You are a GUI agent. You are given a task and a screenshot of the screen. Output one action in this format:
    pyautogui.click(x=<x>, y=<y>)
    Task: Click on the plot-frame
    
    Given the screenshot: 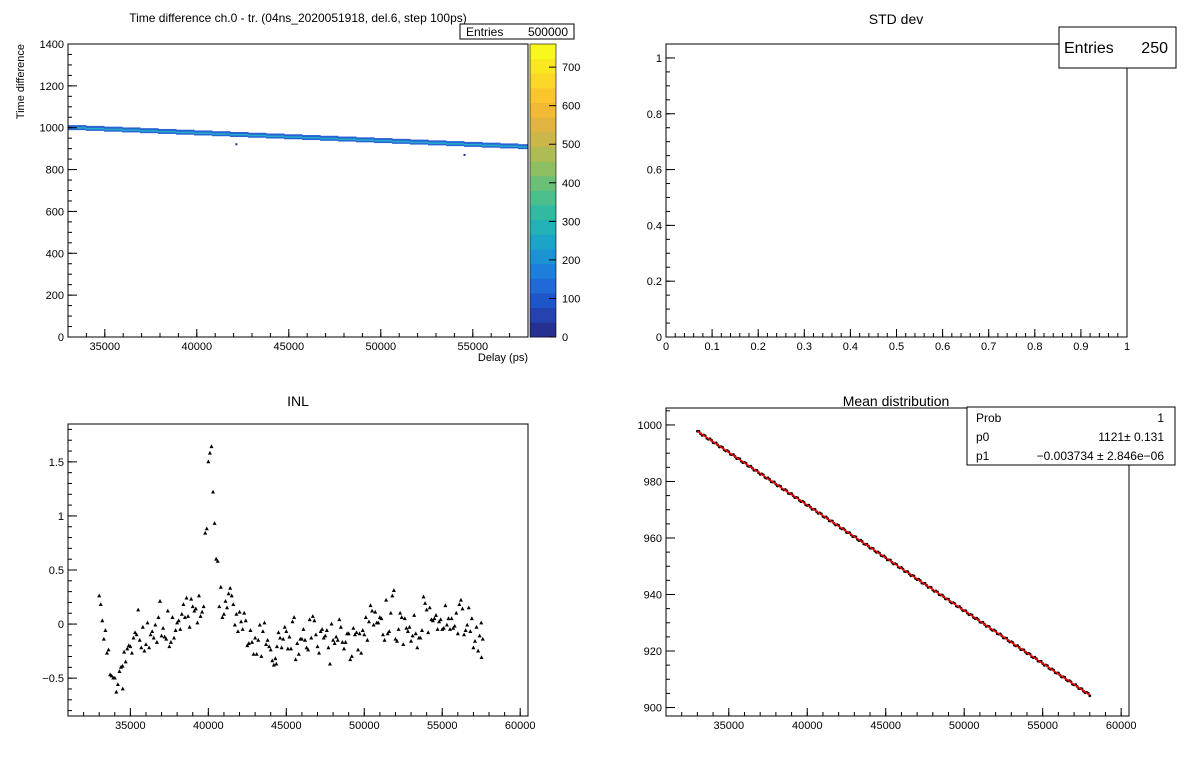 What is the action you would take?
    pyautogui.click(x=298, y=570)
    